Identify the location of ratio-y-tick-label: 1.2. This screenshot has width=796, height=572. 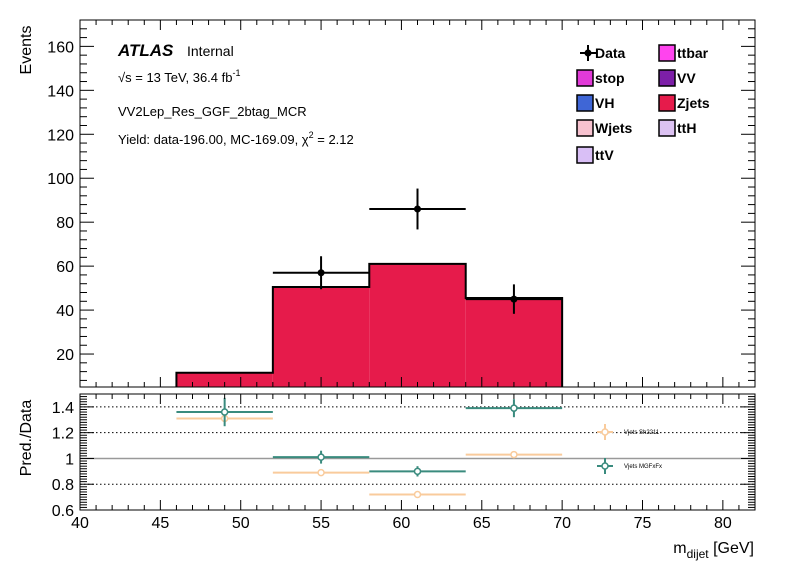
(63, 434).